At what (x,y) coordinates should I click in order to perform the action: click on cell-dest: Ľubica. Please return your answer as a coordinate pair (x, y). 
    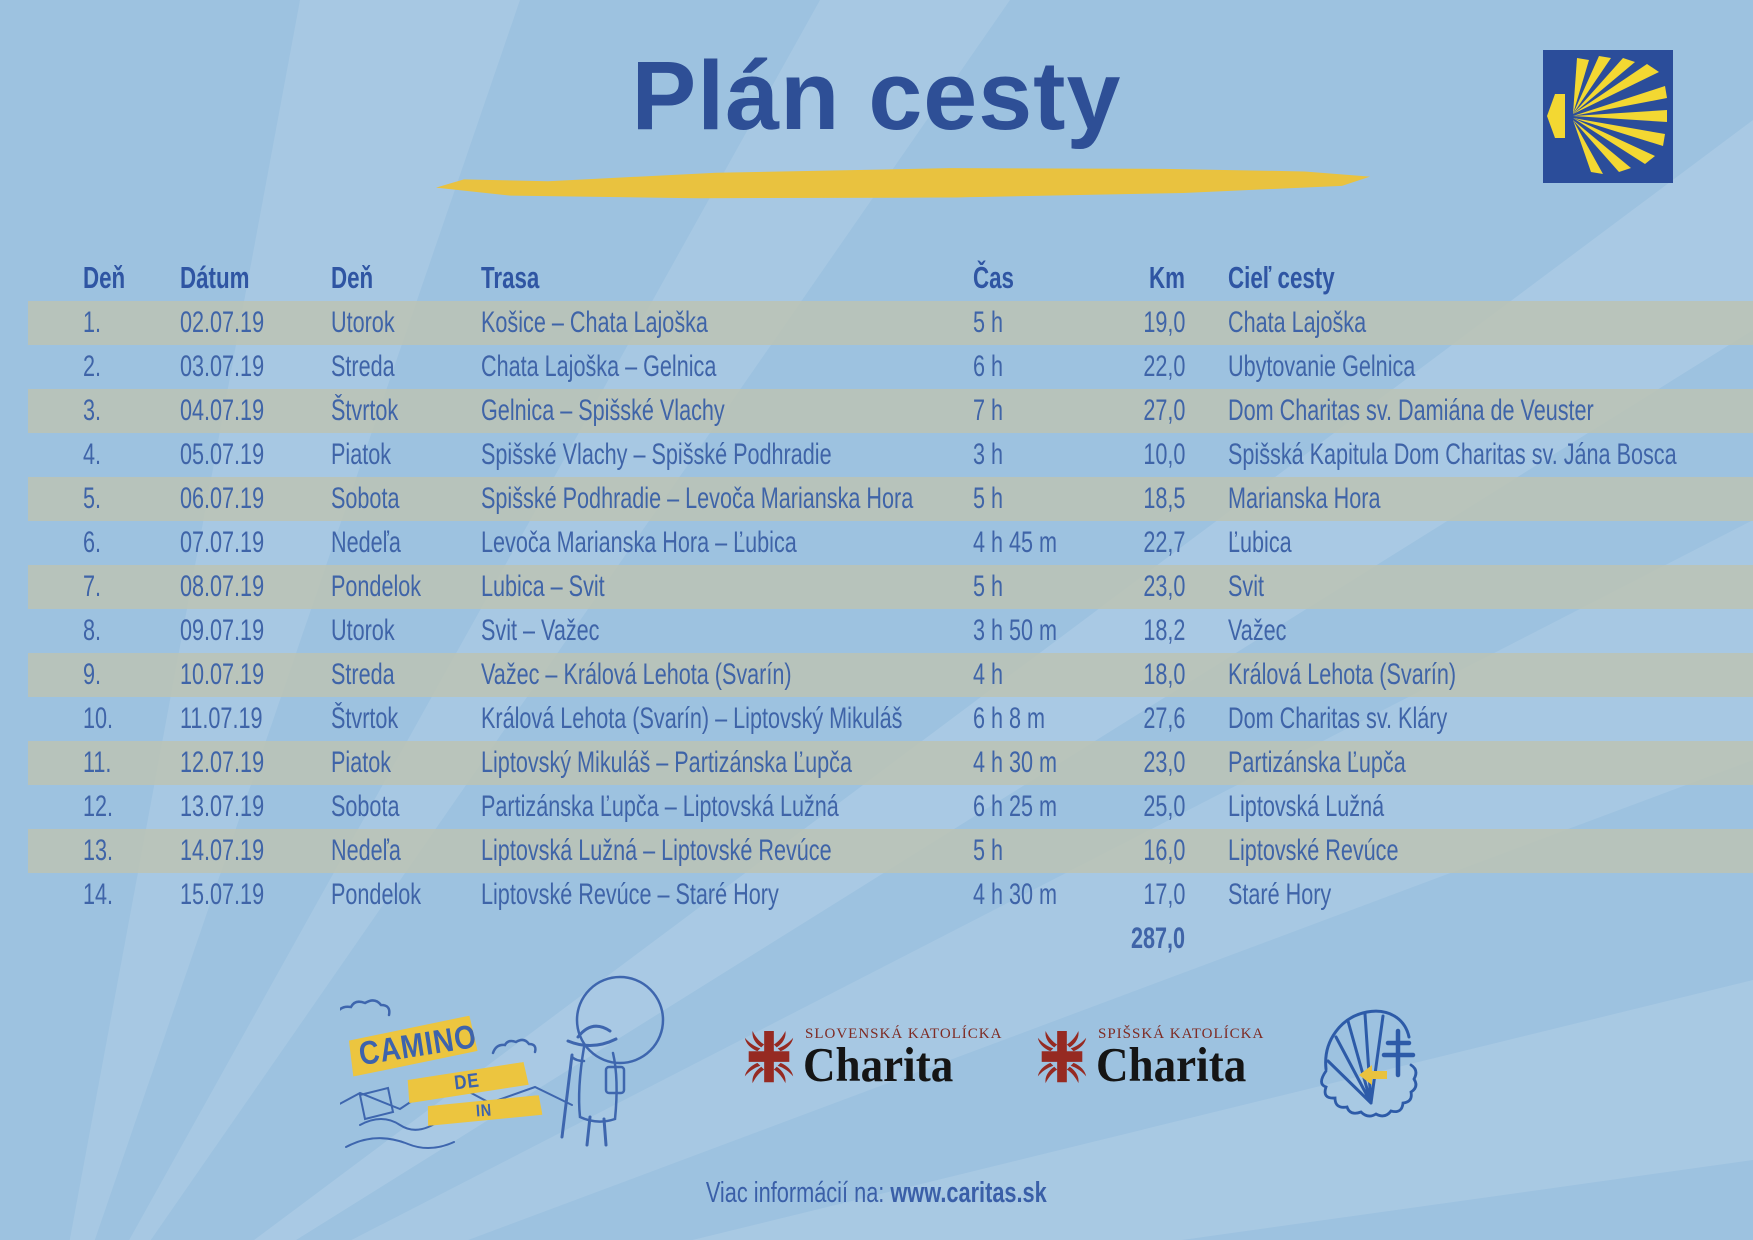
    Looking at the image, I should click on (1260, 542).